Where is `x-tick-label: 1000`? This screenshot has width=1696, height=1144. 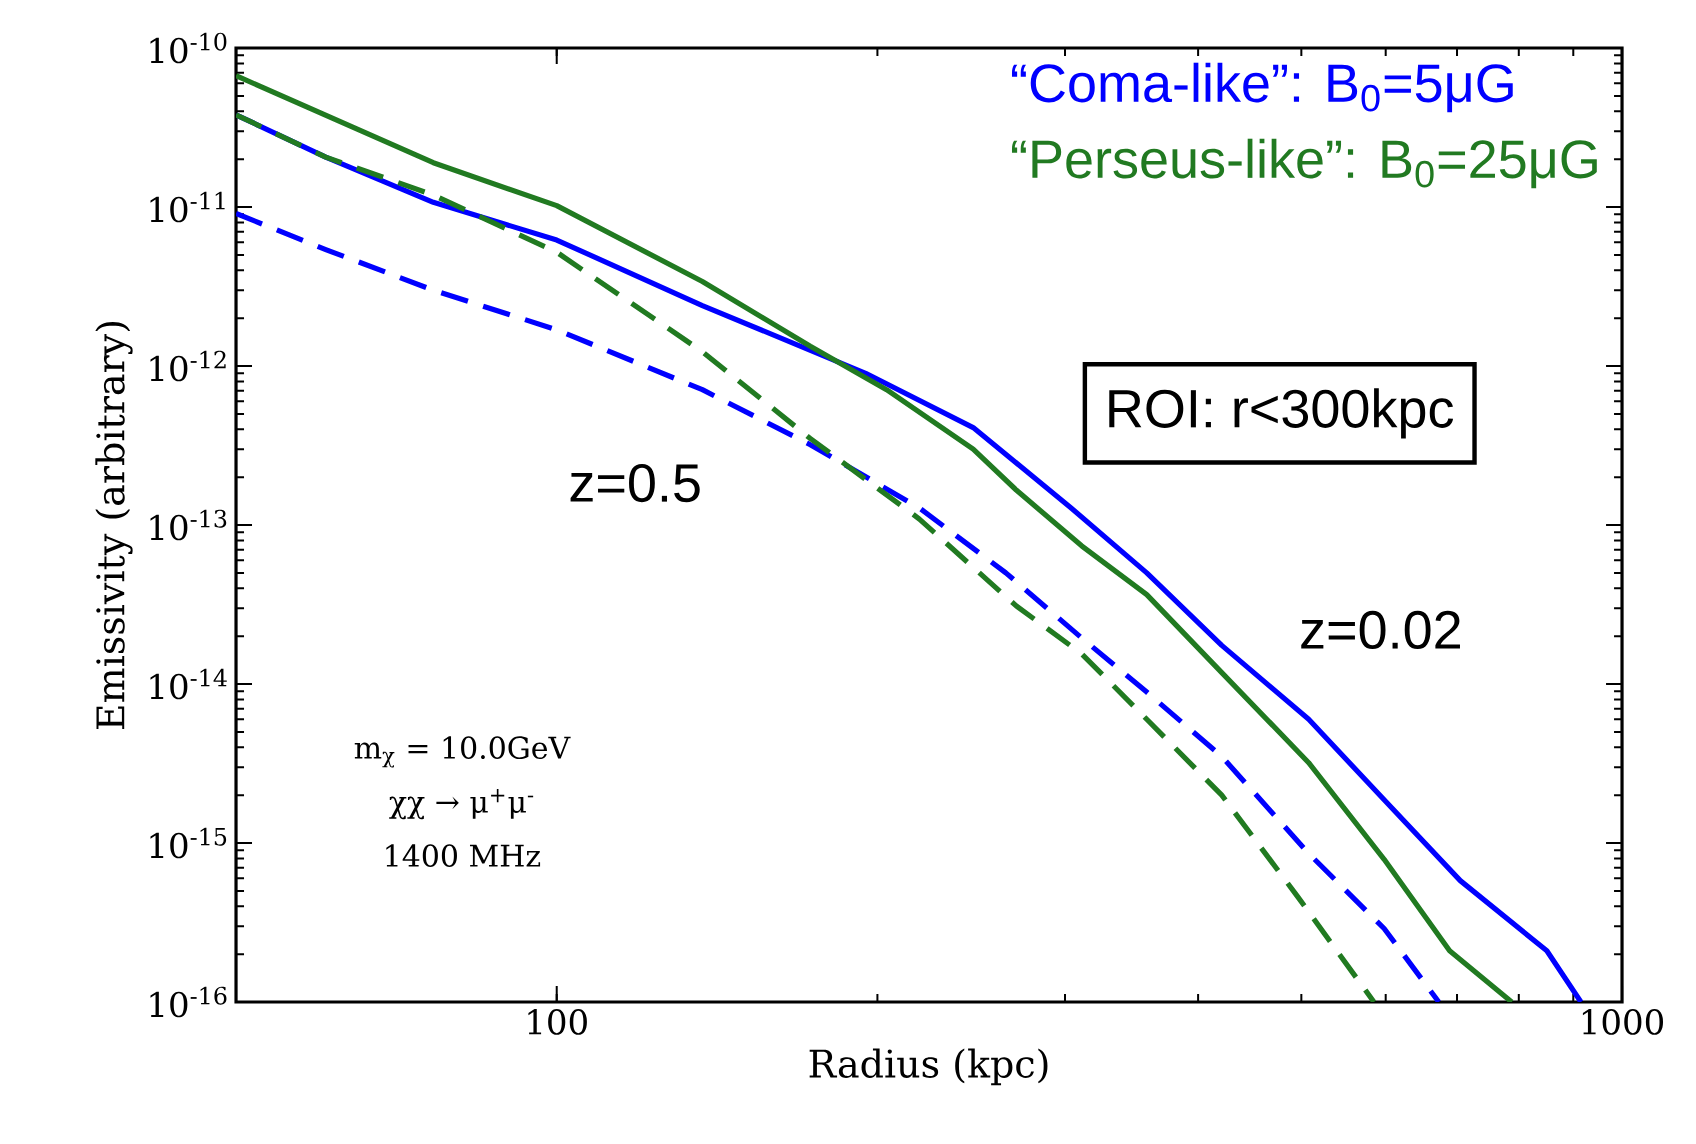 x-tick-label: 1000 is located at coordinates (1623, 1022).